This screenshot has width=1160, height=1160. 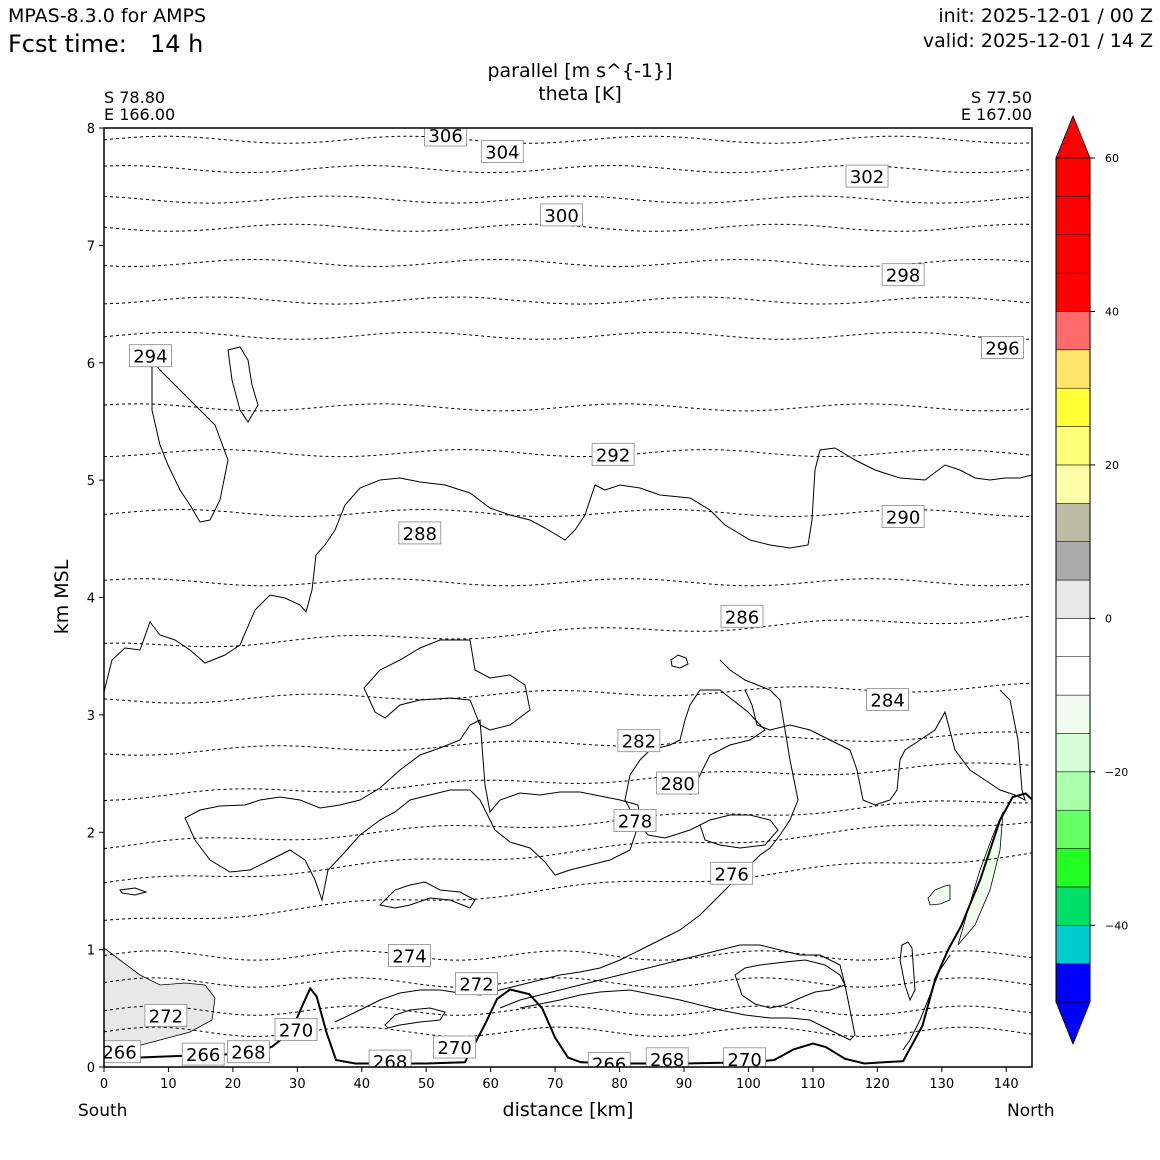 I want to click on theta-label-group: 304, so click(x=502, y=152).